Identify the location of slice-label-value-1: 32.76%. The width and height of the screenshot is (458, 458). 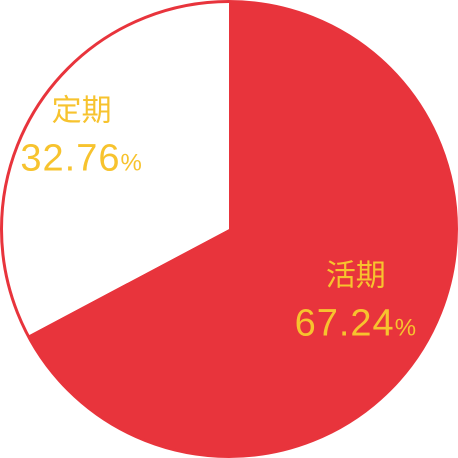
(81, 158).